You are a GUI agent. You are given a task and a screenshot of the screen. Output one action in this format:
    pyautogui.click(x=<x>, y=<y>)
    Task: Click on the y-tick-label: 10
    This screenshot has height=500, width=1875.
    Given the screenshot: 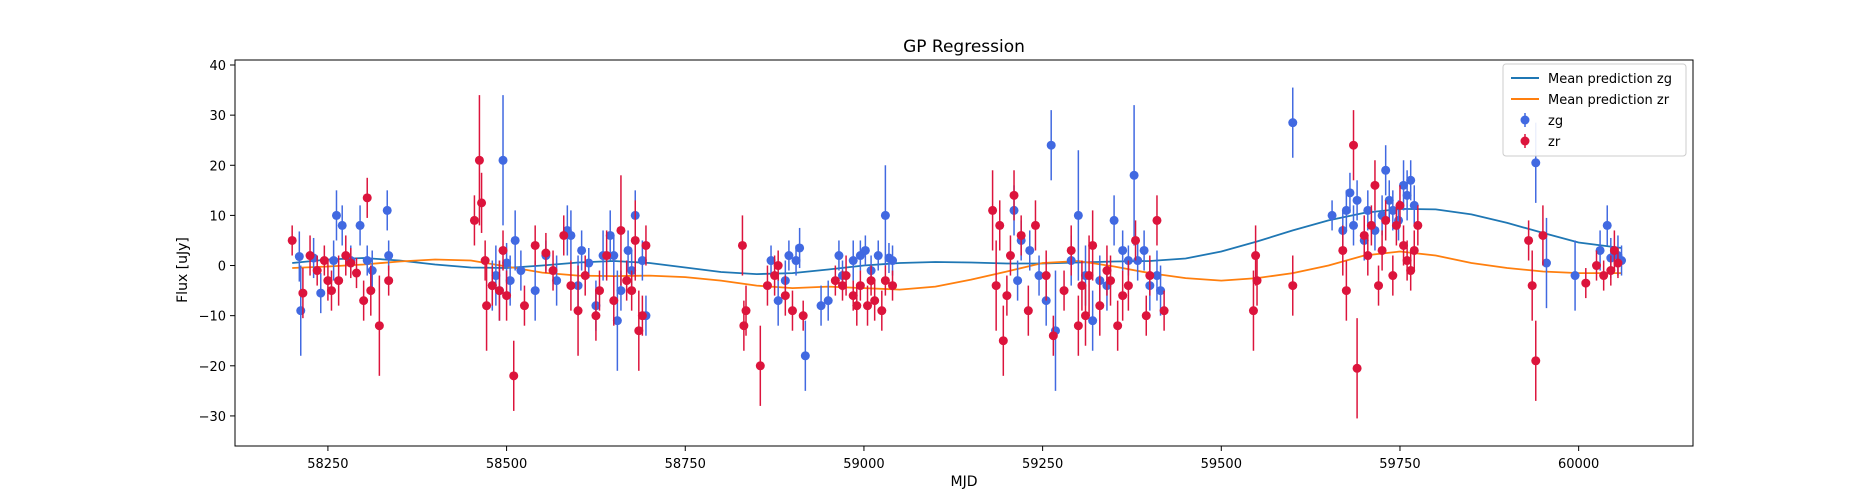 What is the action you would take?
    pyautogui.click(x=217, y=216)
    